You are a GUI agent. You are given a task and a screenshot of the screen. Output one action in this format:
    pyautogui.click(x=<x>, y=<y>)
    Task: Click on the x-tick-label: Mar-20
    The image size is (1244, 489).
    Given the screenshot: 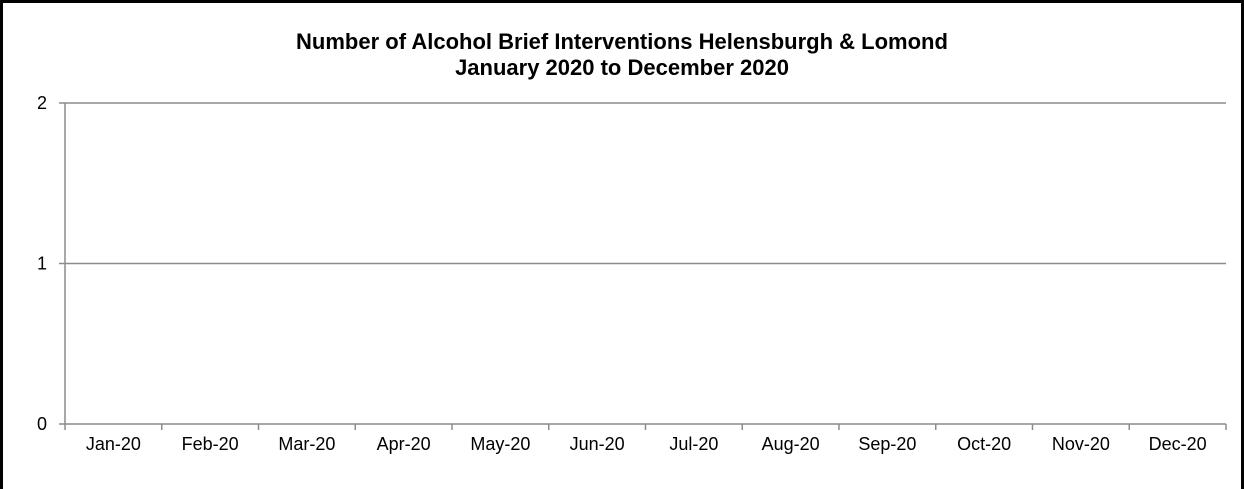 What is the action you would take?
    pyautogui.click(x=306, y=444)
    